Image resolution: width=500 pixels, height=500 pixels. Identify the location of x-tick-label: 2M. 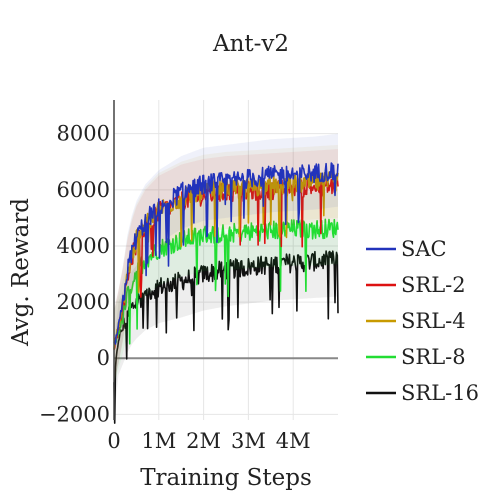
(203, 441).